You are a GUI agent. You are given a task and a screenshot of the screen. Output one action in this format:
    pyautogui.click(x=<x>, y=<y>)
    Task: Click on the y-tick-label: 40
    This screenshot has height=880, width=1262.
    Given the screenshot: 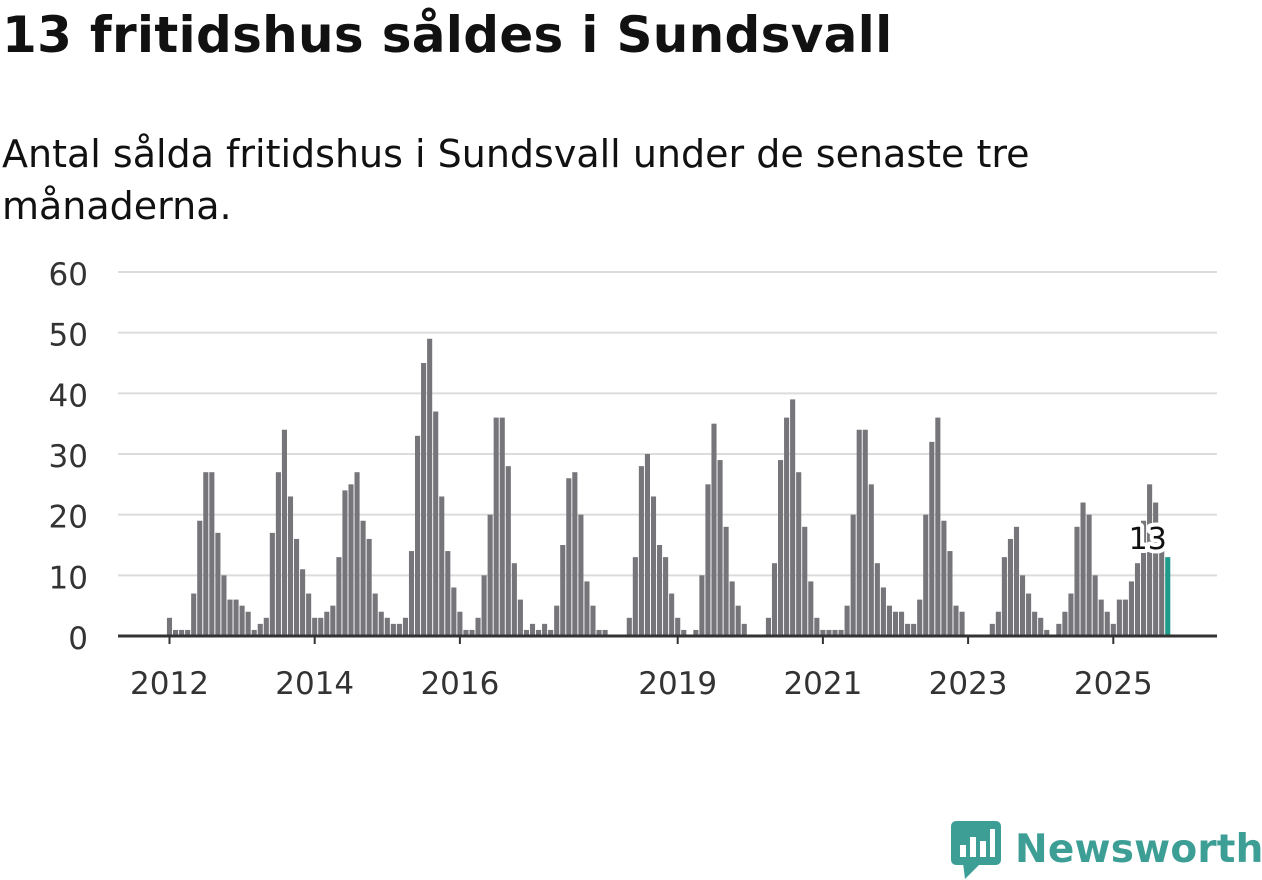 What is the action you would take?
    pyautogui.click(x=68, y=396)
    